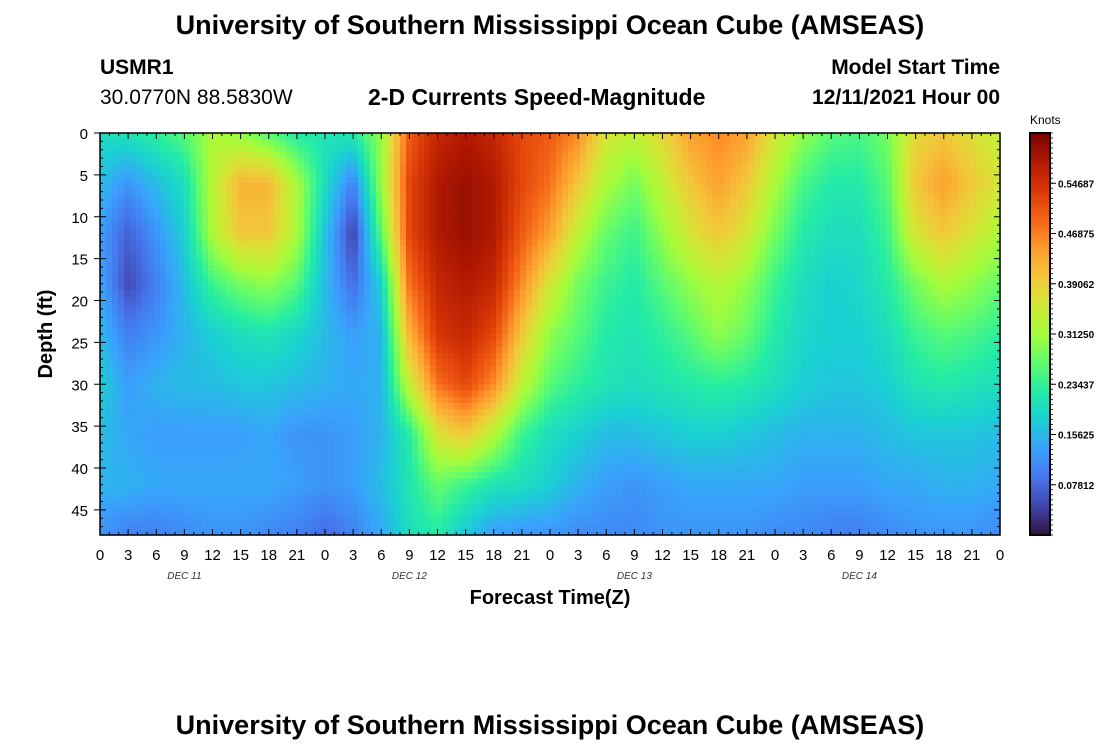 Image resolution: width=1100 pixels, height=750 pixels. I want to click on plot-title: 2-D Currents Speed-Magnitude, so click(537, 97).